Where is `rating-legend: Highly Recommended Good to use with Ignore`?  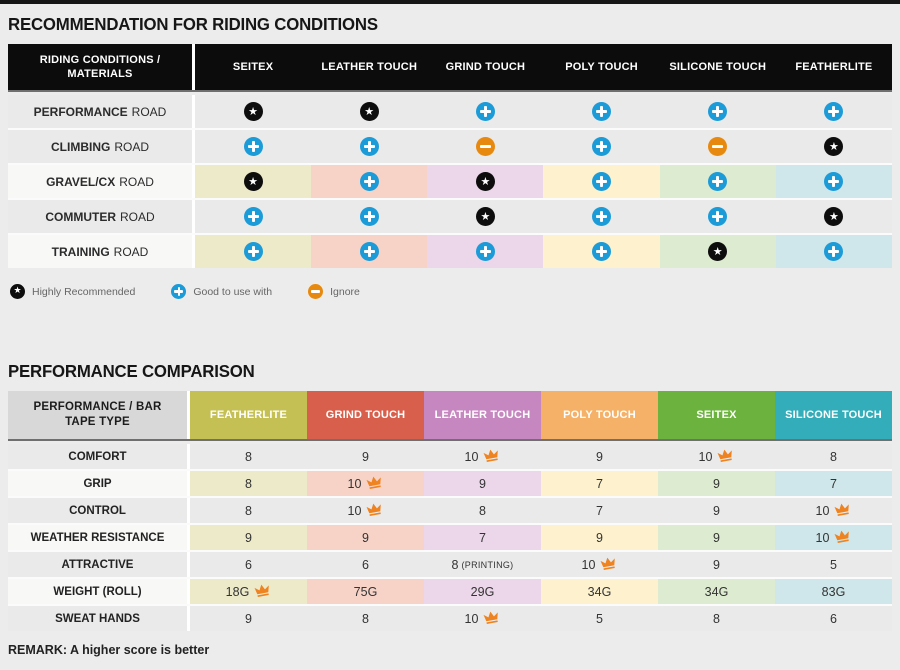
rating-legend: Highly Recommended Good to use with Ignore is located at coordinates (451, 291).